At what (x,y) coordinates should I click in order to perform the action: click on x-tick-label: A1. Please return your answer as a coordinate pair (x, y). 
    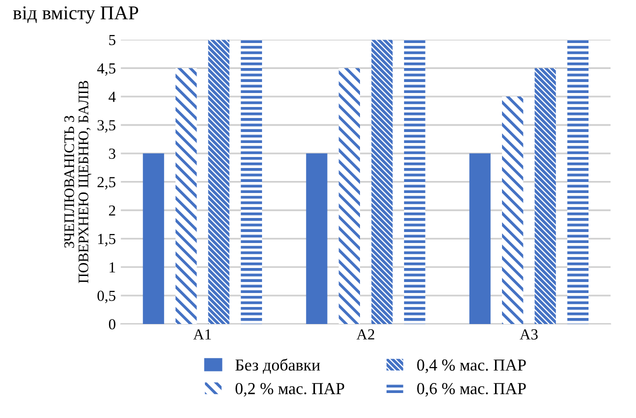
    Looking at the image, I should click on (202, 334).